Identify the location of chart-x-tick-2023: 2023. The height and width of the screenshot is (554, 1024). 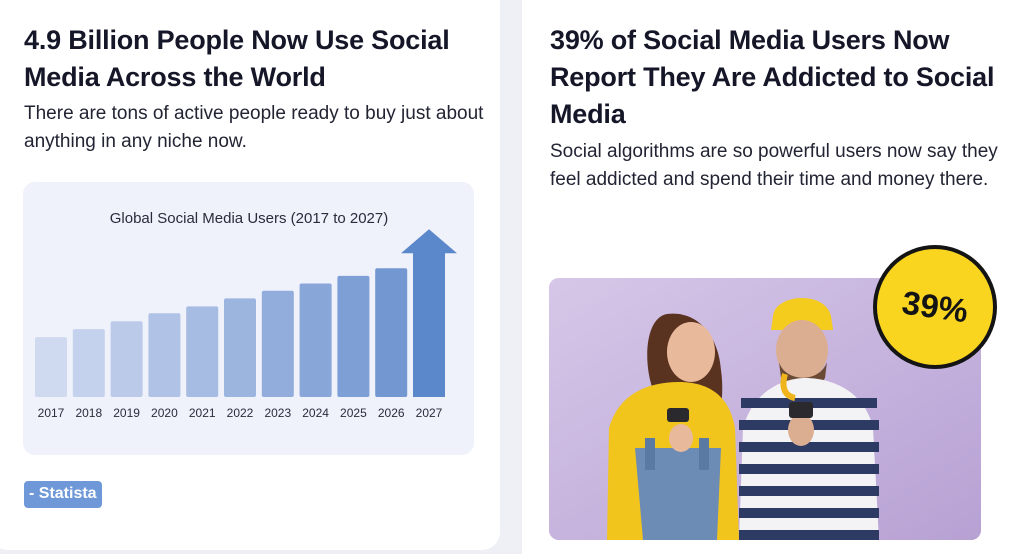
(277, 413).